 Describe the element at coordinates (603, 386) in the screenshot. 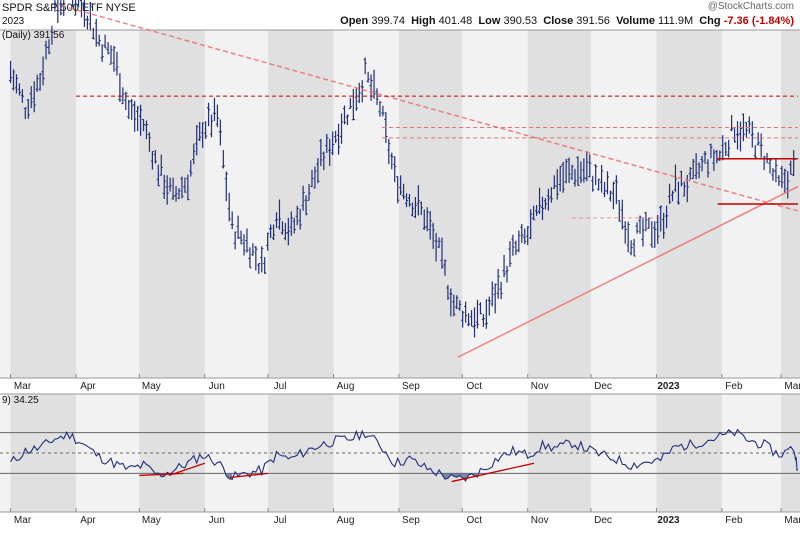

I see `price-axis-tick-label: Dec` at that location.